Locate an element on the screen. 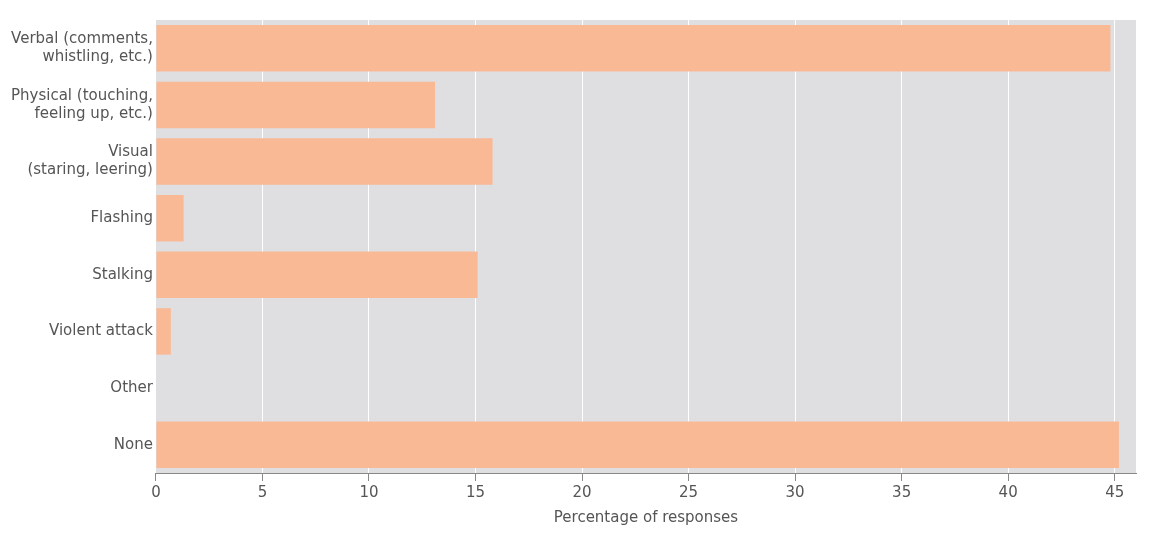 The width and height of the screenshot is (1154, 539). x-tick-label: 15 is located at coordinates (475, 491).